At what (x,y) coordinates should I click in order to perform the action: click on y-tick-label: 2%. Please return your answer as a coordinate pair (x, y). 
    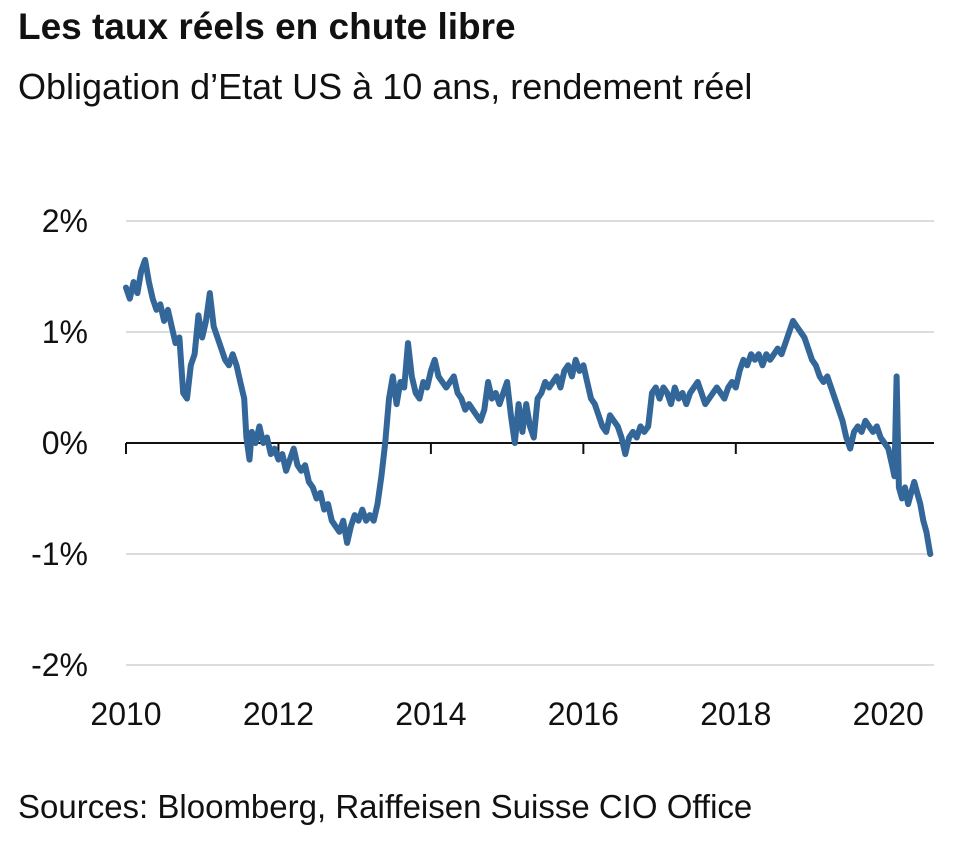
    Looking at the image, I should click on (65, 221).